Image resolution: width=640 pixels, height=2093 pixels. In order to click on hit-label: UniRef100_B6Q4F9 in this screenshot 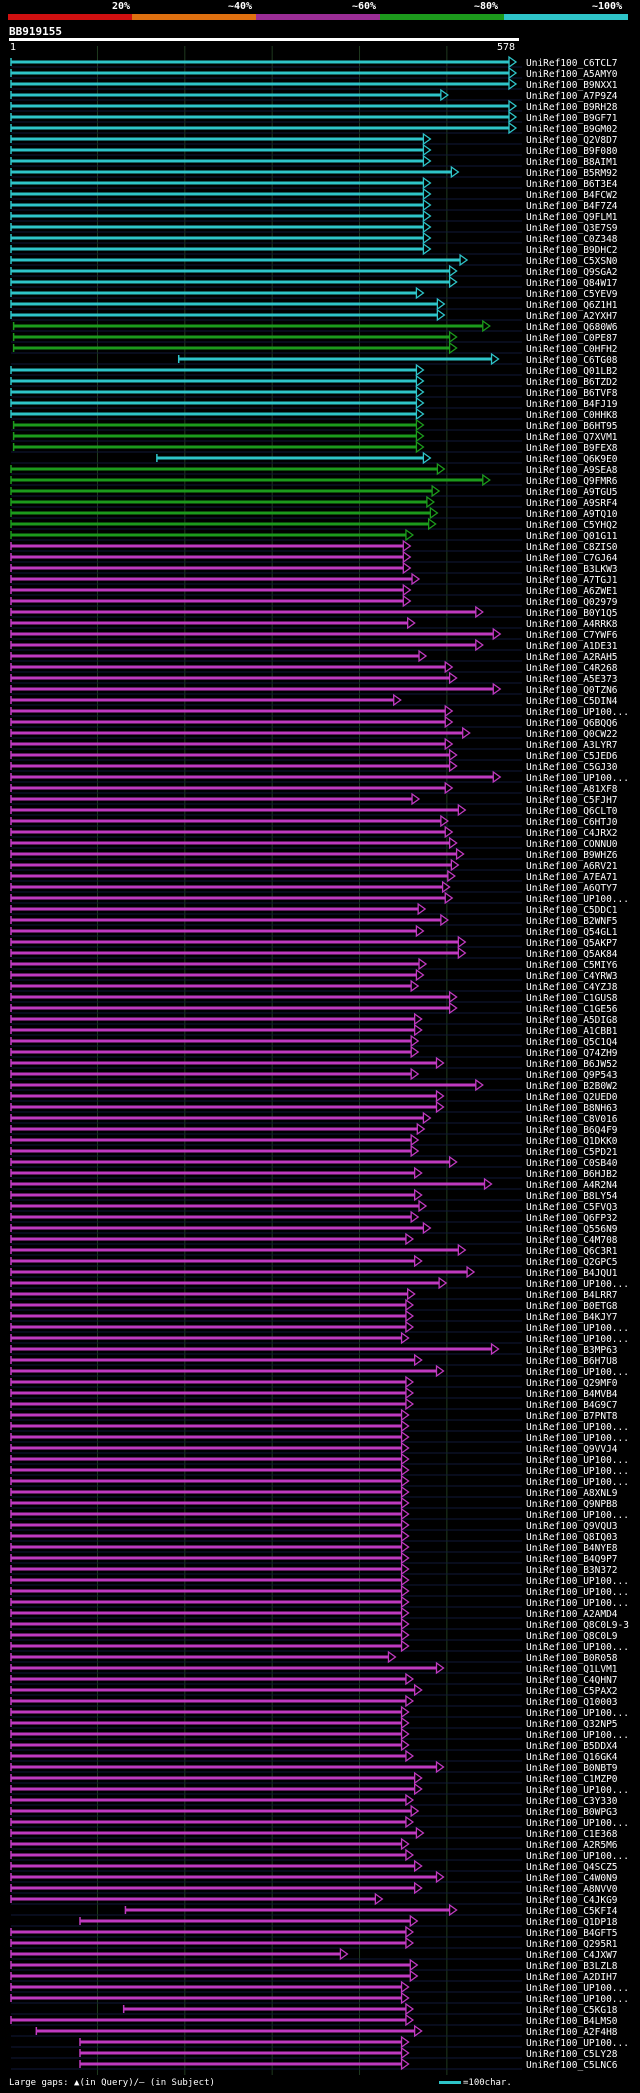, I will do `click(572, 1130)`.